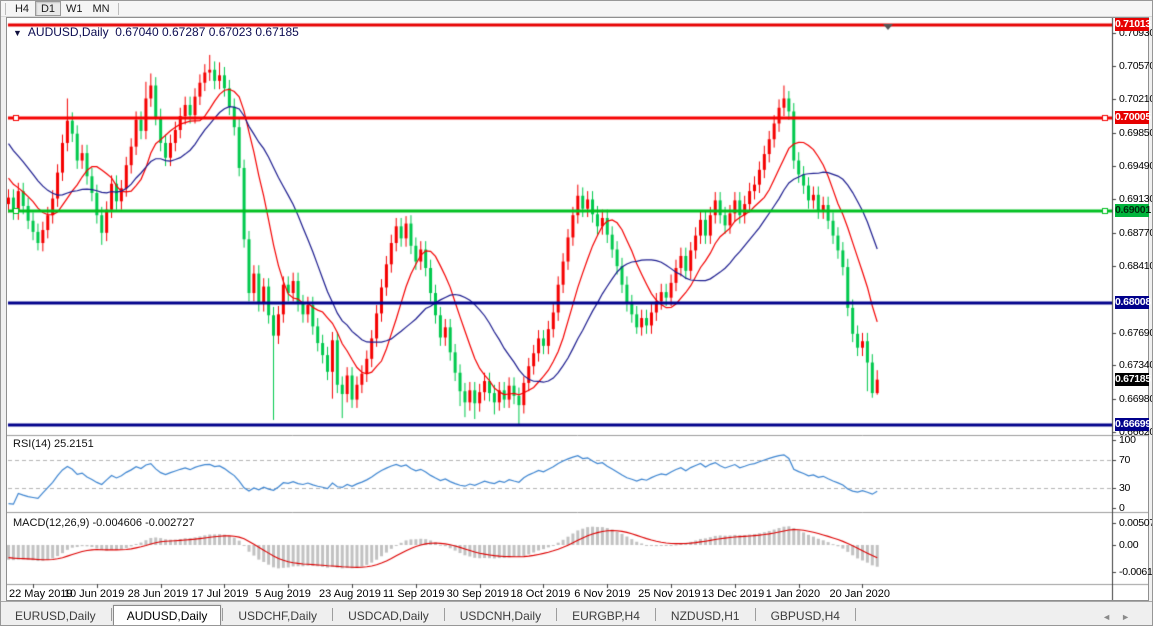  Describe the element at coordinates (1122, 508) in the screenshot. I see `rsi-axis-tick: 0` at that location.